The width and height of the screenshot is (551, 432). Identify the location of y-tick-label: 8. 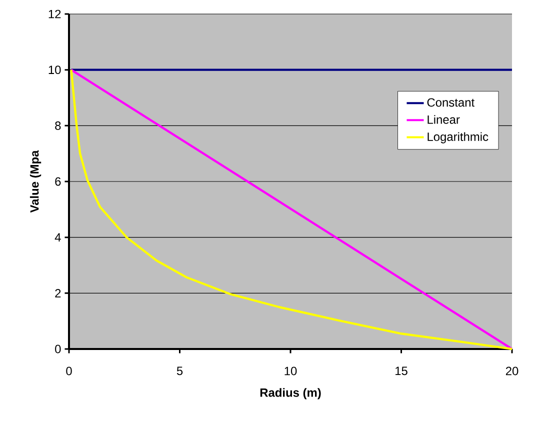
(58, 125).